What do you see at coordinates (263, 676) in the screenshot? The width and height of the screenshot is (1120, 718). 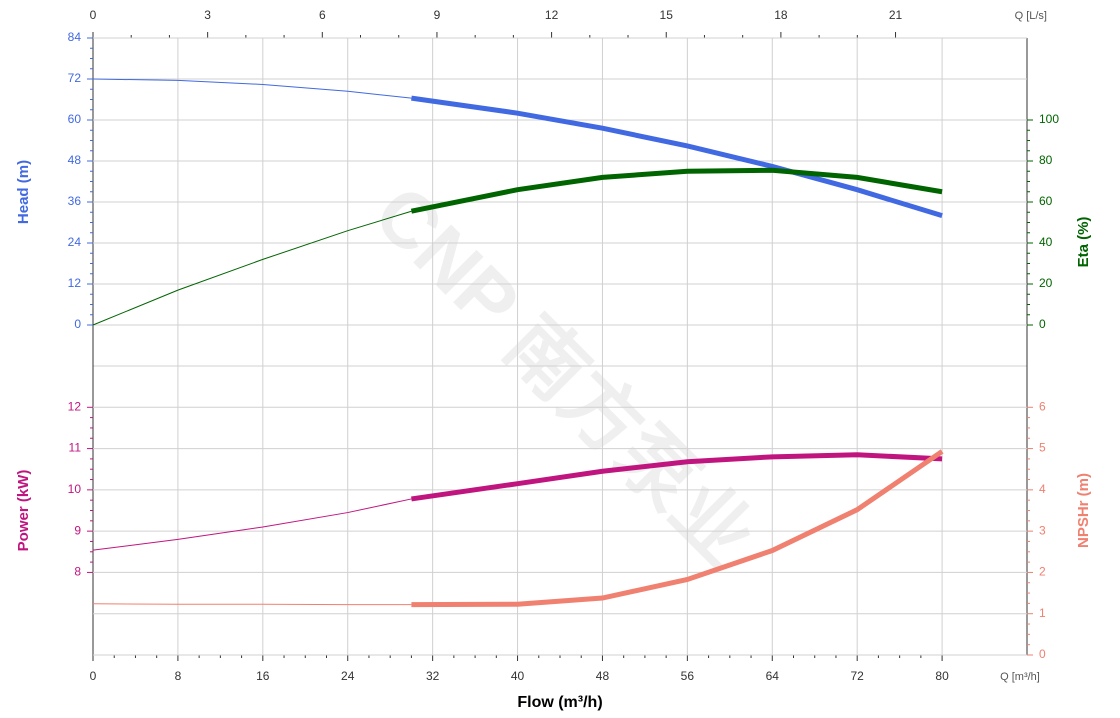 I see `x-tick-label: 16` at bounding box center [263, 676].